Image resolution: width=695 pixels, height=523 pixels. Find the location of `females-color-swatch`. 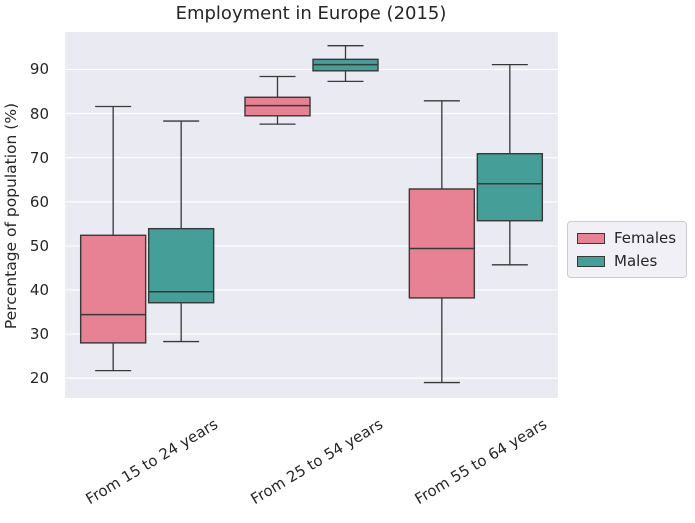

females-color-swatch is located at coordinates (591, 238).